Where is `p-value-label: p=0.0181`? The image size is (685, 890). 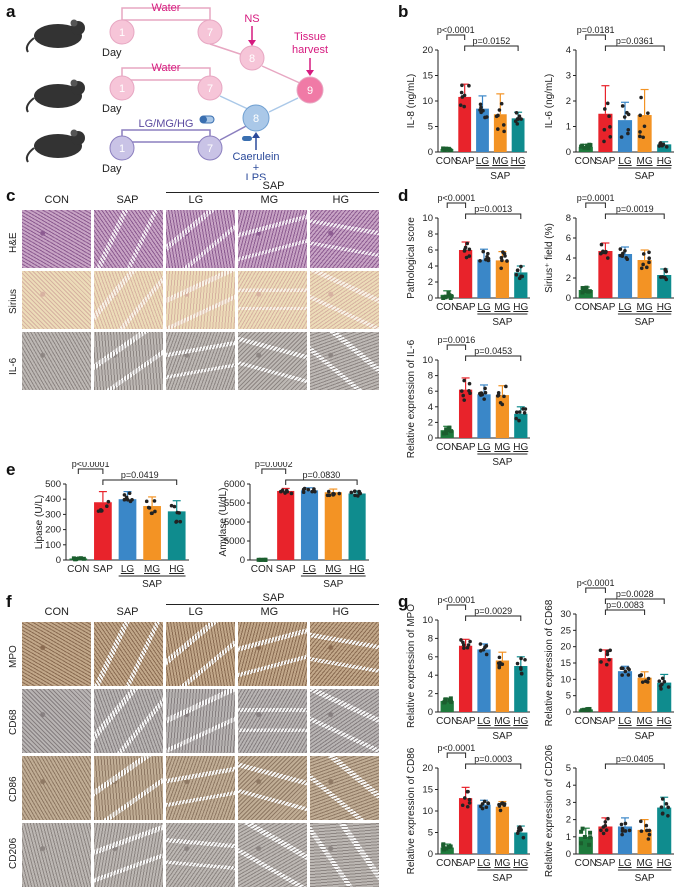 p-value-label: p=0.0181 is located at coordinates (596, 30).